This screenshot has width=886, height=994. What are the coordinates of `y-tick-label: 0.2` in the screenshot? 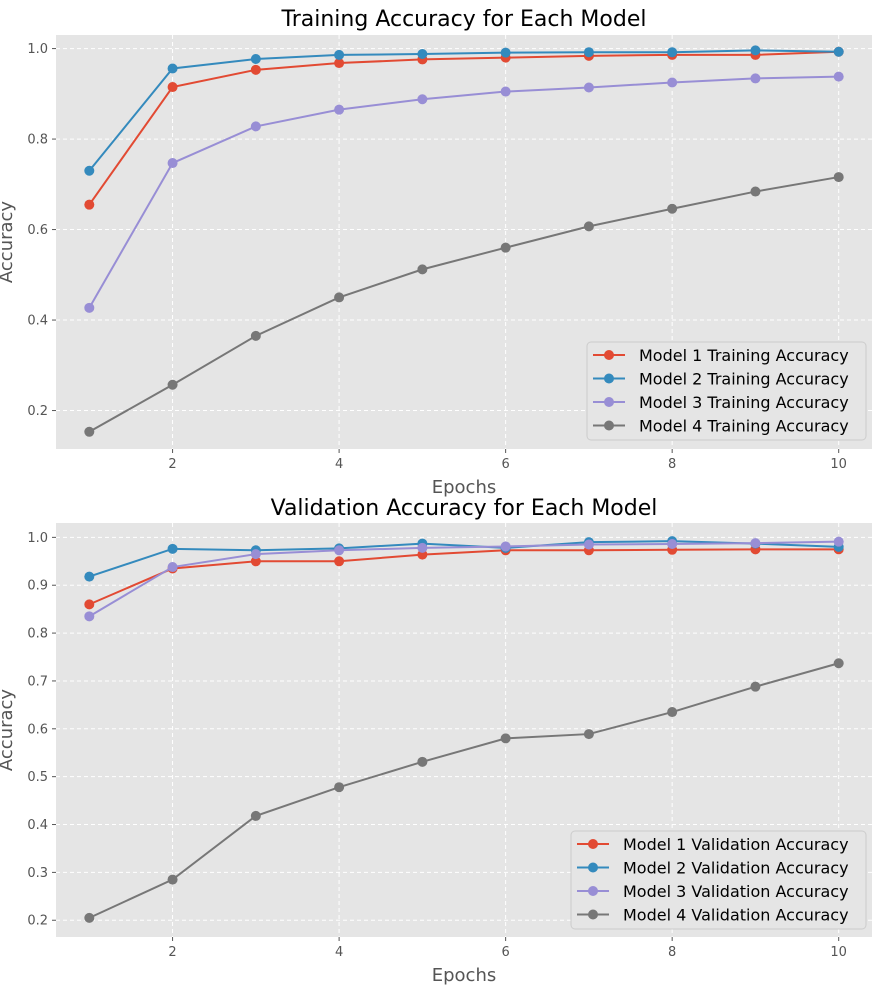 It's located at (37, 921).